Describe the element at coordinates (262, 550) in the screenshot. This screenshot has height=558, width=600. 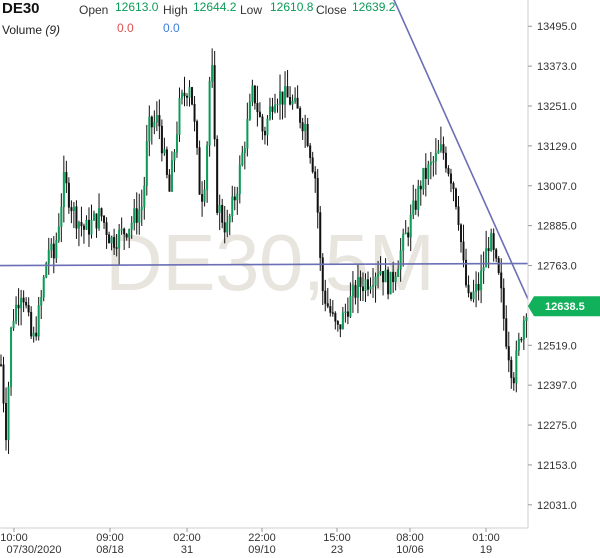
I see `x-tick-date: 09/10` at that location.